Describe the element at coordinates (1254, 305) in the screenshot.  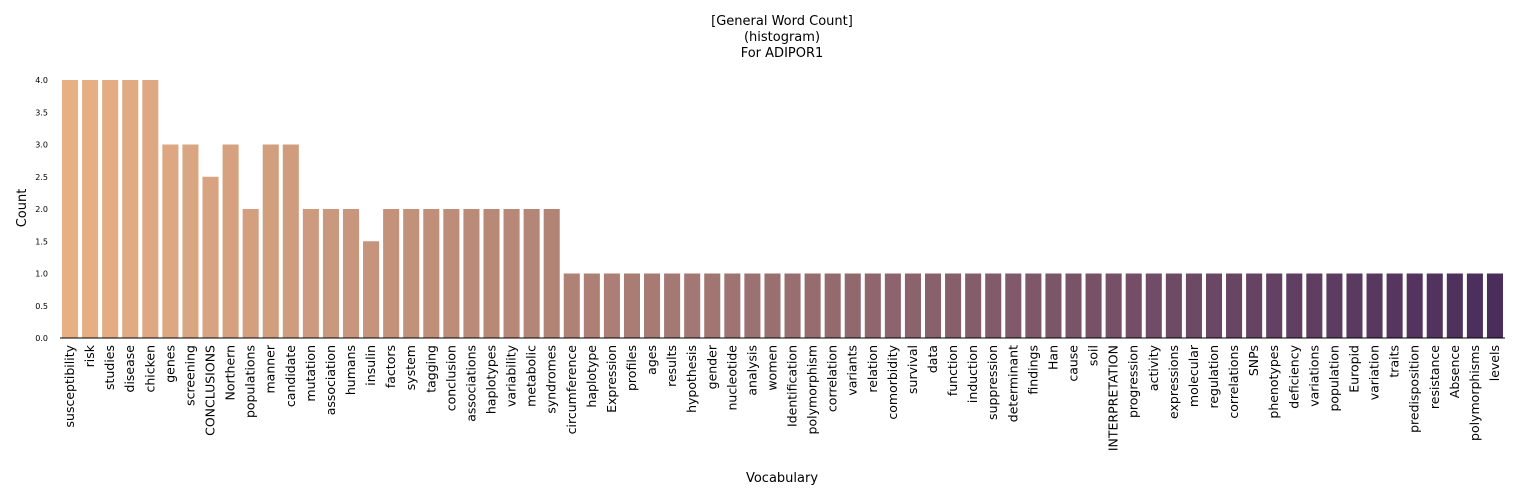
I see `bar-snps` at that location.